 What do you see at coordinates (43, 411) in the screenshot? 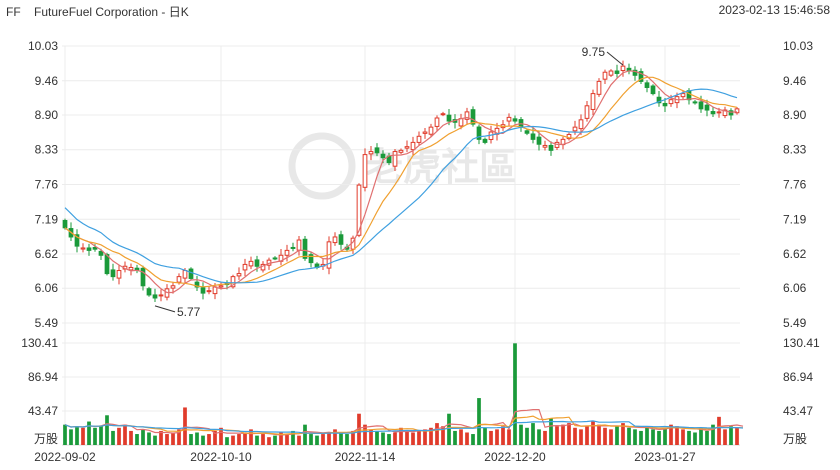
I see `volume-axis-label-left: 43.47` at bounding box center [43, 411].